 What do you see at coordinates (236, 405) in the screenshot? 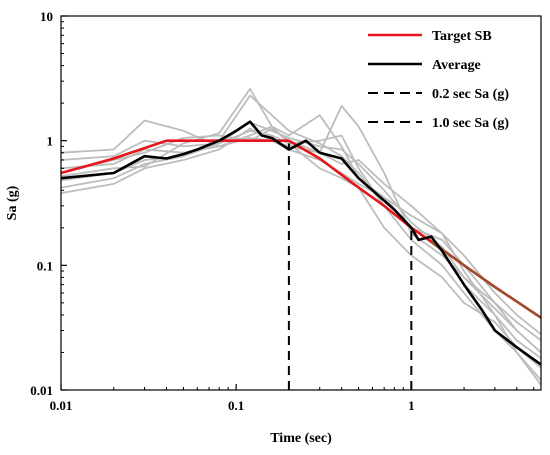
I see `x-tick-label: 0.1` at bounding box center [236, 405].